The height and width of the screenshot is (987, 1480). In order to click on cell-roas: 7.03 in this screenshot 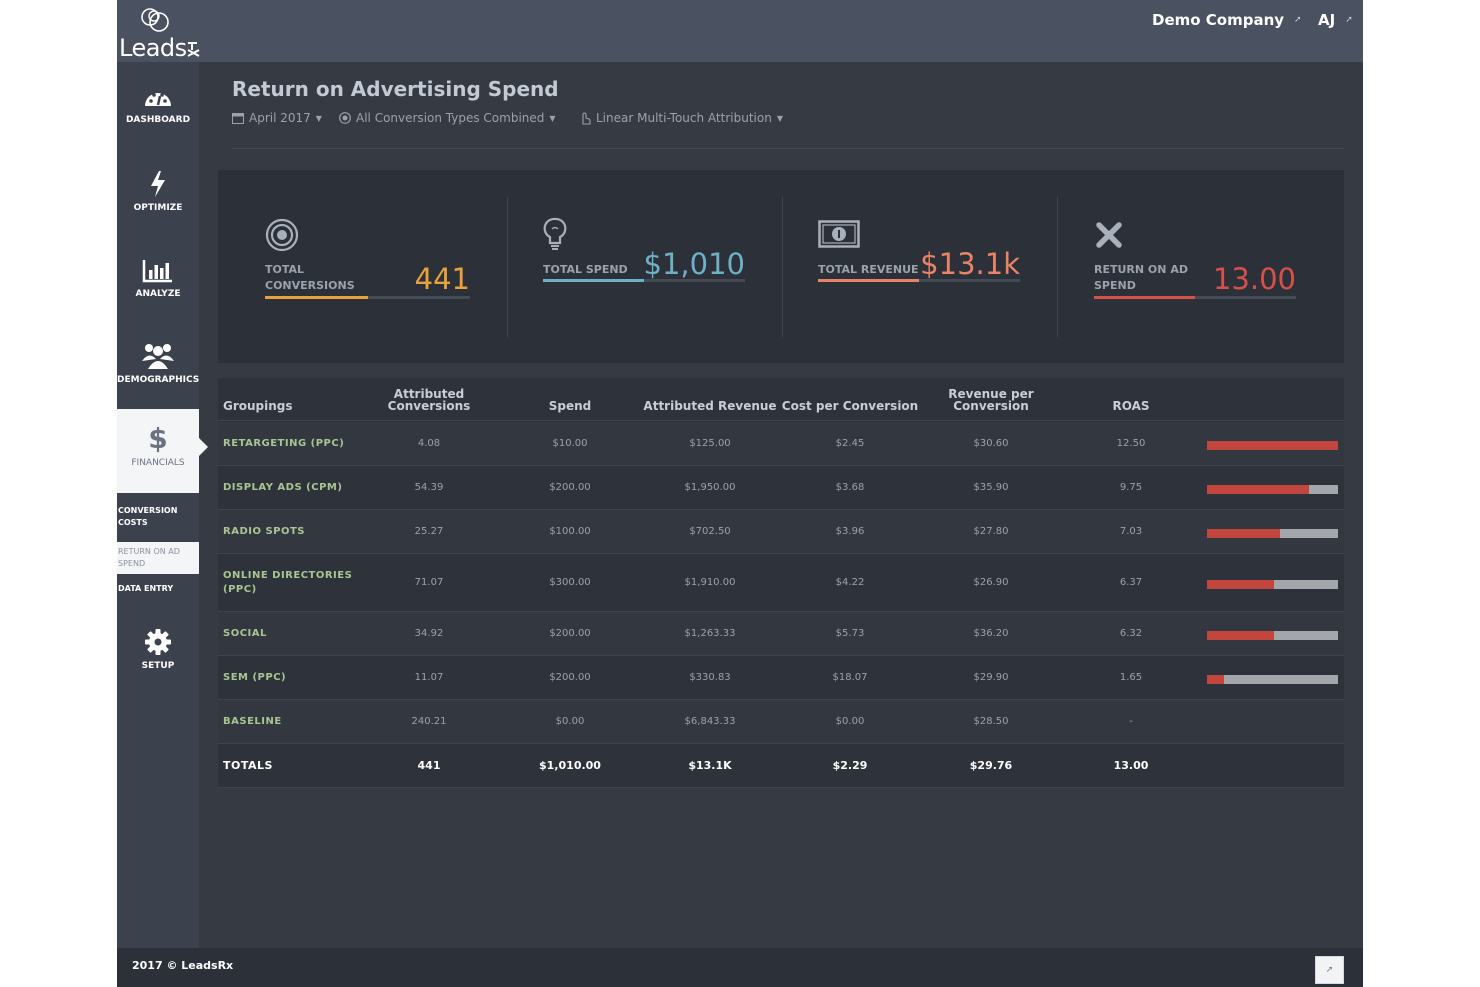, I will do `click(1131, 531)`.